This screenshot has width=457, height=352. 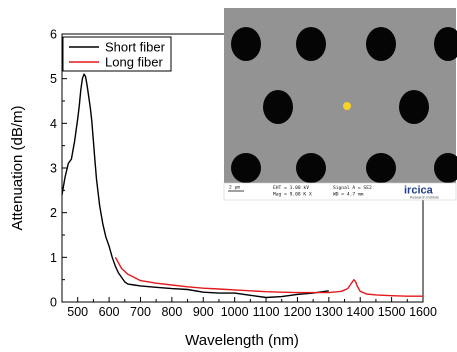 What do you see at coordinates (53, 35) in the screenshot?
I see `y-tick-label: 6` at bounding box center [53, 35].